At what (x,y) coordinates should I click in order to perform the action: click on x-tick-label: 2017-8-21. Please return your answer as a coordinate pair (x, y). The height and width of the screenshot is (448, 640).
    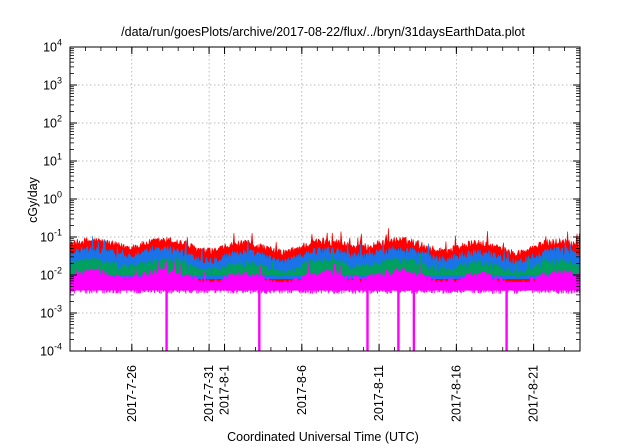
    Looking at the image, I should click on (534, 393).